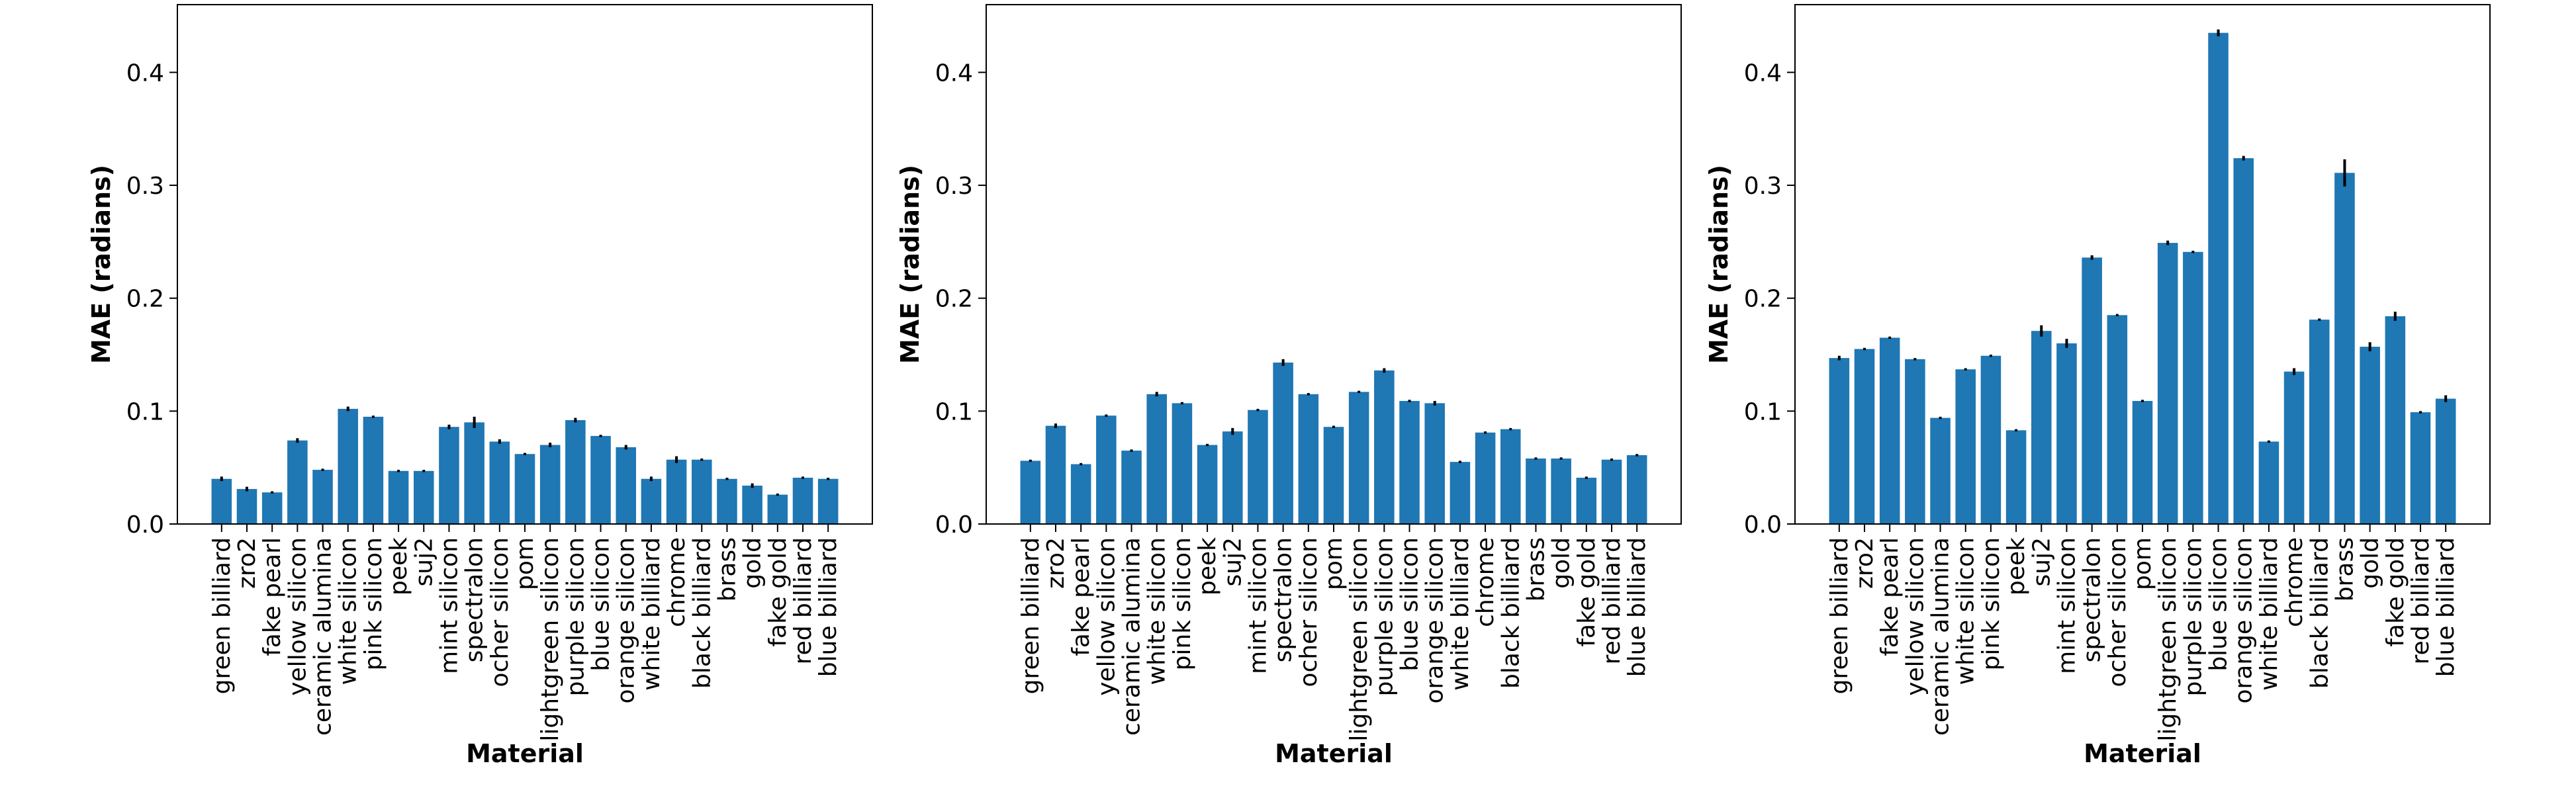 Image resolution: width=2576 pixels, height=786 pixels. What do you see at coordinates (626, 621) in the screenshot?
I see `x-tick-label: orange silicon` at bounding box center [626, 621].